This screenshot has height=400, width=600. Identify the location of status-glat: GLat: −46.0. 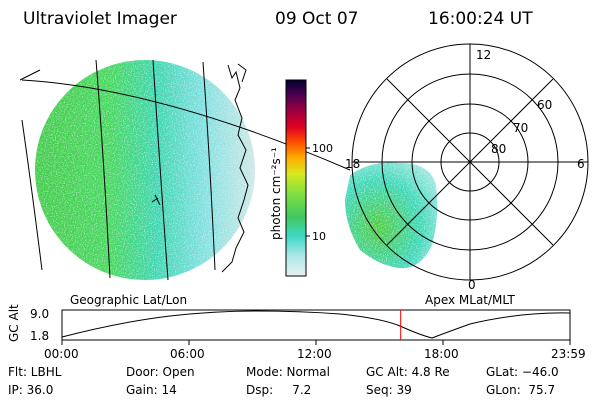
(522, 372).